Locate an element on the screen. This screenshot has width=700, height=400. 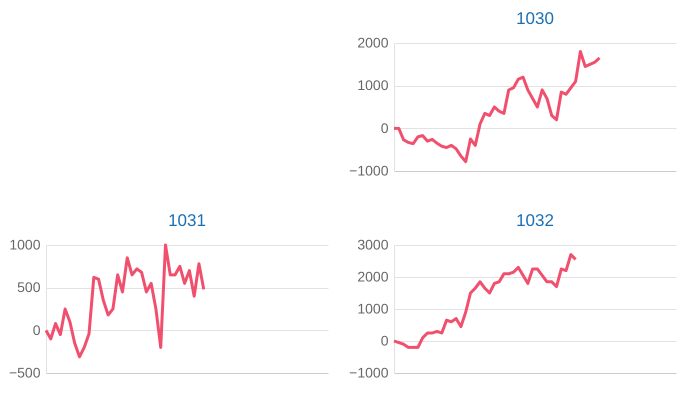
chart-title: 1032 is located at coordinates (535, 220).